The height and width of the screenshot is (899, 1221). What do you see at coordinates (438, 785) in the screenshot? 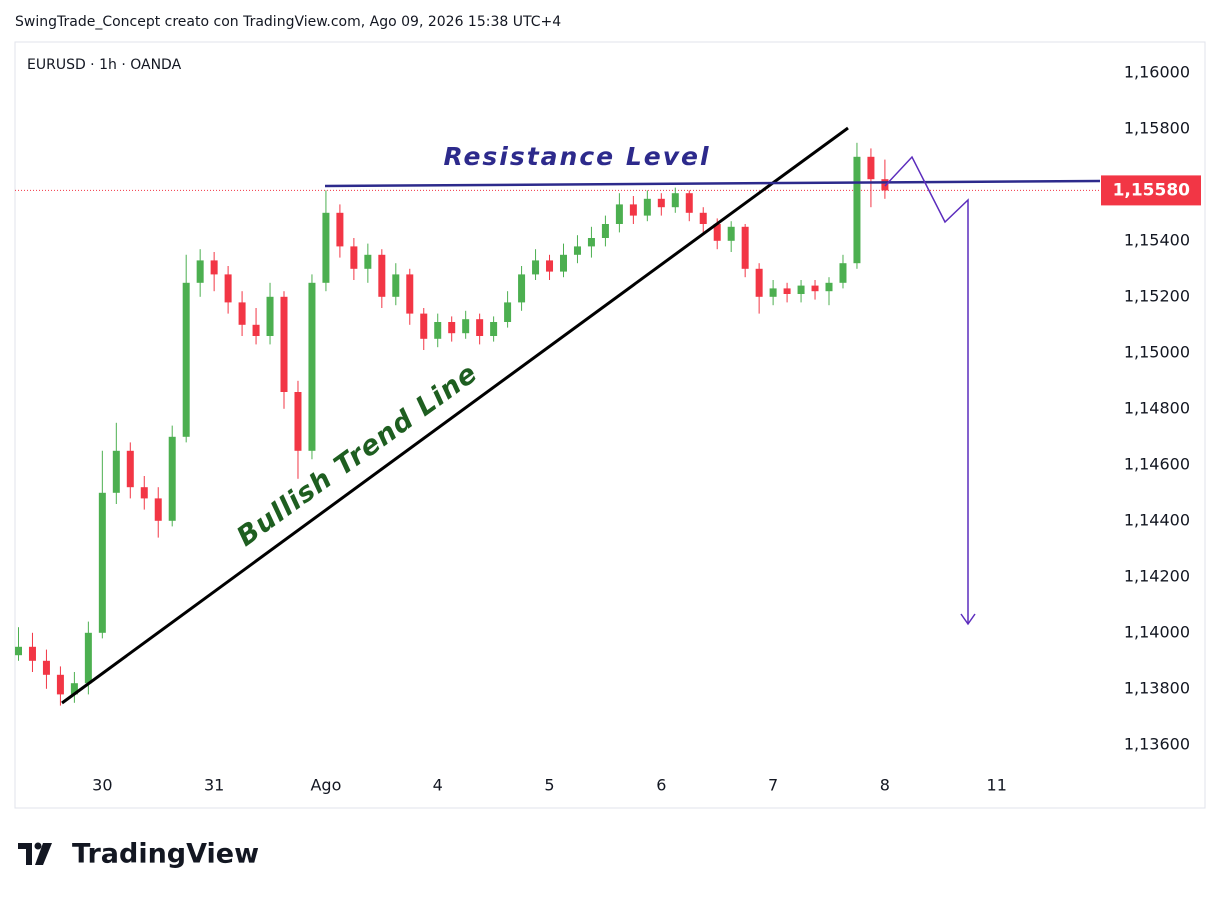
I see `x-tick-label: 4` at bounding box center [438, 785].